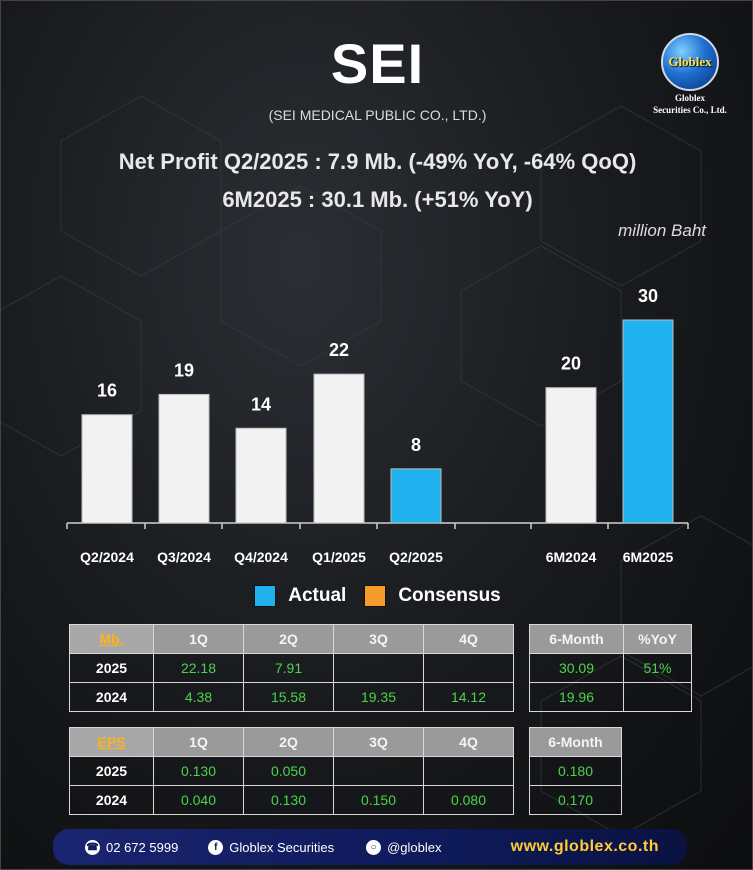 The width and height of the screenshot is (753, 870). I want to click on table-row: 0.180, so click(575, 771).